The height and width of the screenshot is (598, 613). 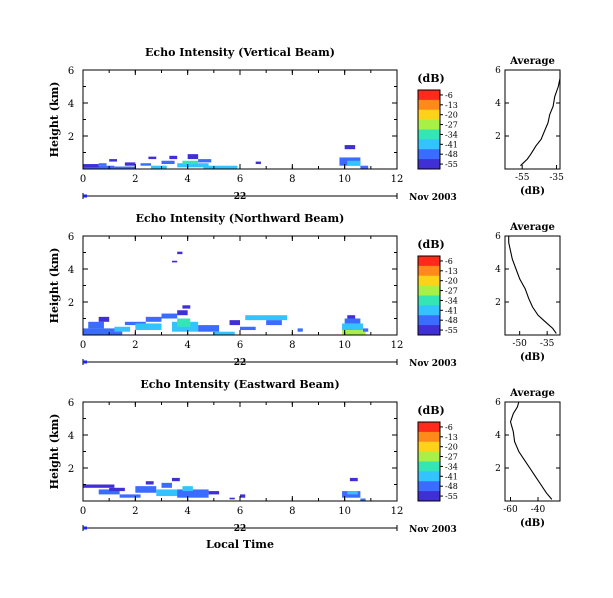 I want to click on avg-x-tick-label: -60, so click(x=510, y=510).